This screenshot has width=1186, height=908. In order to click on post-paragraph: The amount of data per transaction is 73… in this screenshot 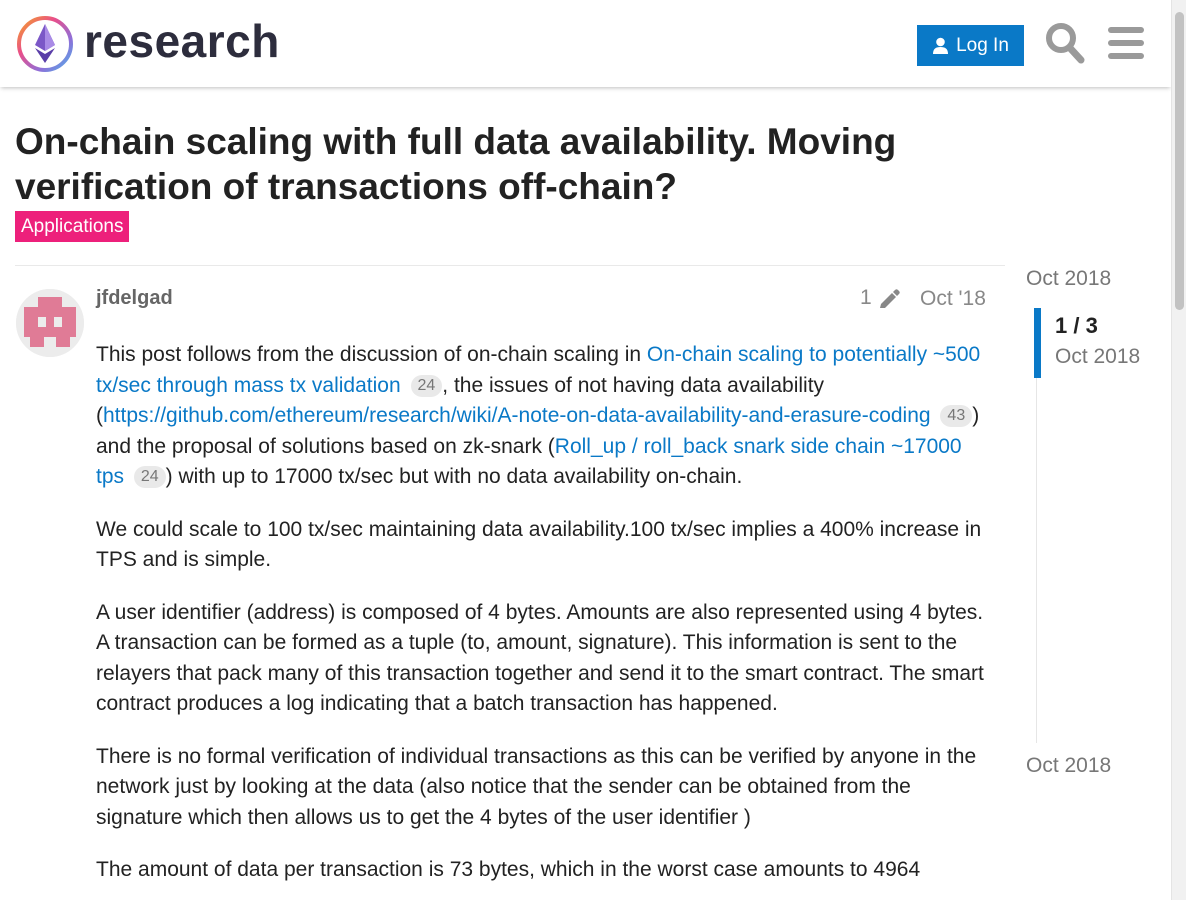, I will do `click(508, 869)`.